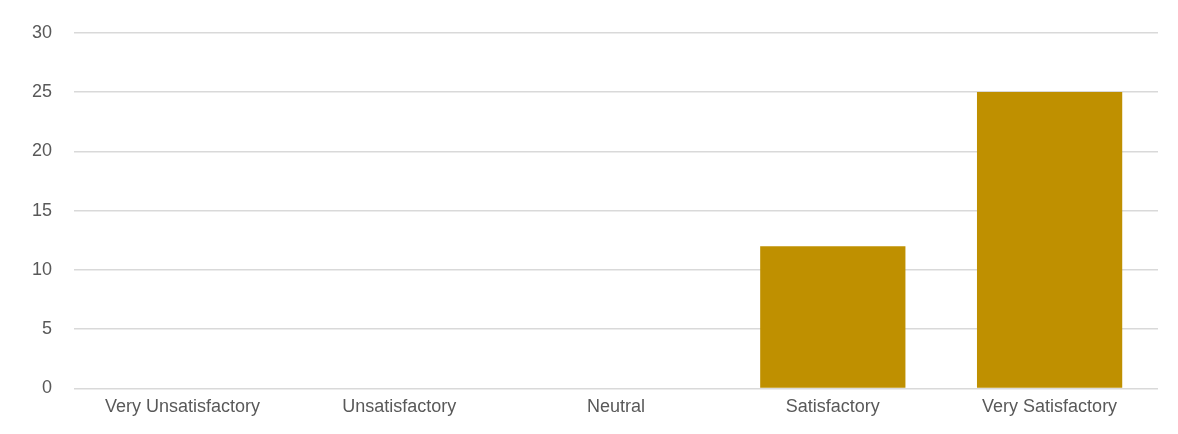 Image resolution: width=1178 pixels, height=434 pixels. Describe the element at coordinates (42, 209) in the screenshot. I see `y-tick-label: 15` at that location.